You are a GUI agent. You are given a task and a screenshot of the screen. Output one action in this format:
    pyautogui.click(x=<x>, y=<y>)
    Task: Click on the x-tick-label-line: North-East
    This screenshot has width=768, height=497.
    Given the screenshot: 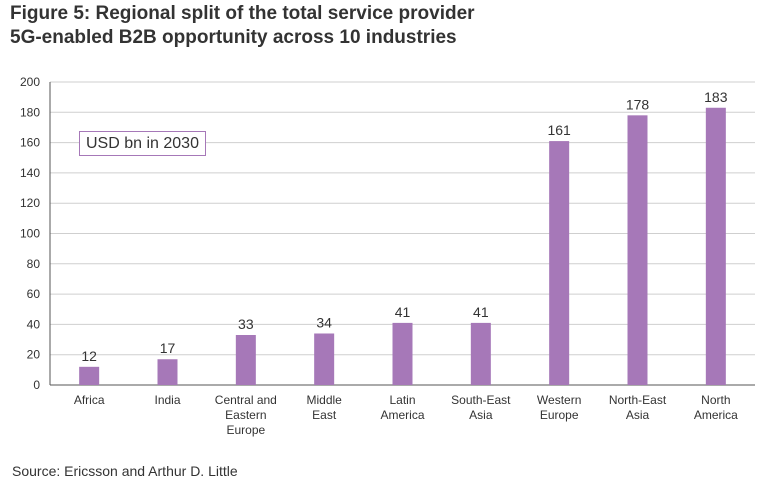 What is the action you would take?
    pyautogui.click(x=638, y=400)
    